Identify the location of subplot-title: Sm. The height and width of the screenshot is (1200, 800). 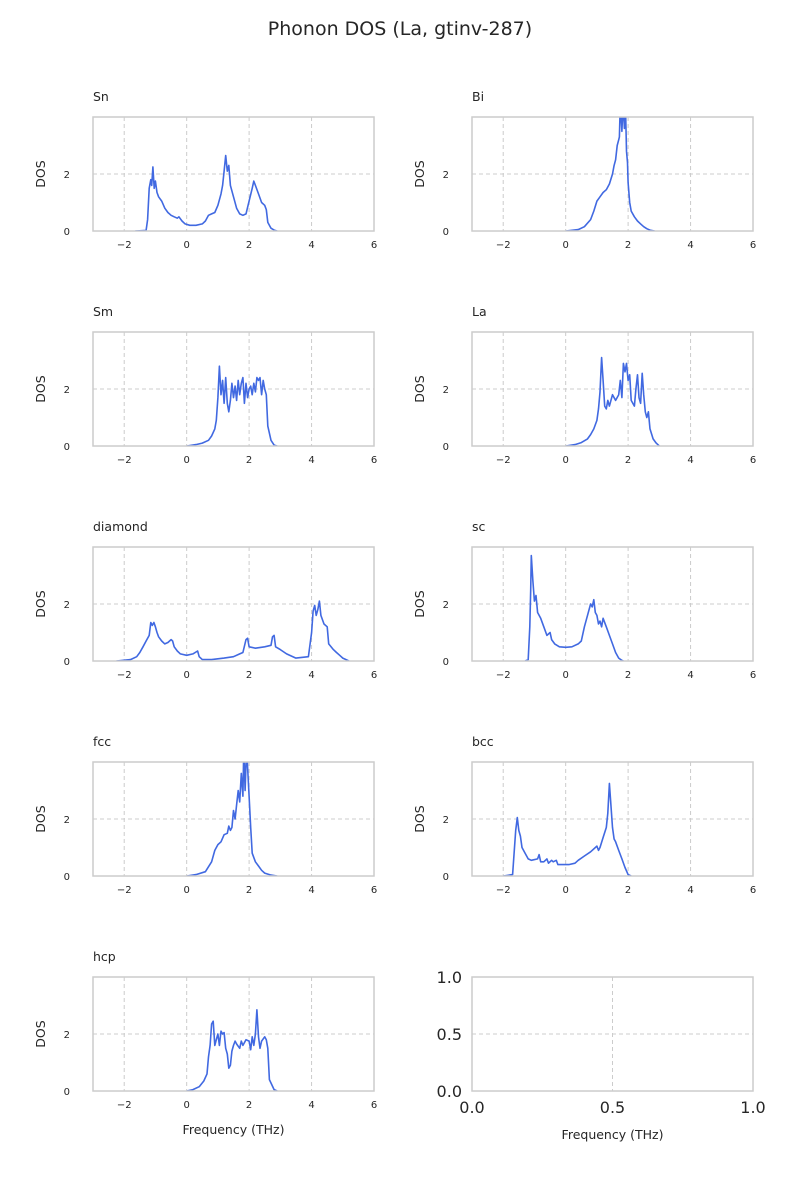
(103, 311).